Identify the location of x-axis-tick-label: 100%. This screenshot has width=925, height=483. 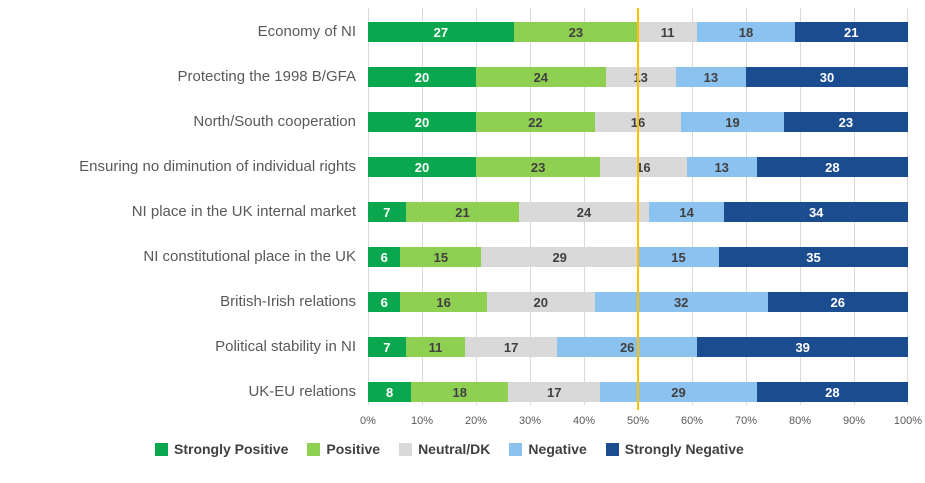
(908, 421).